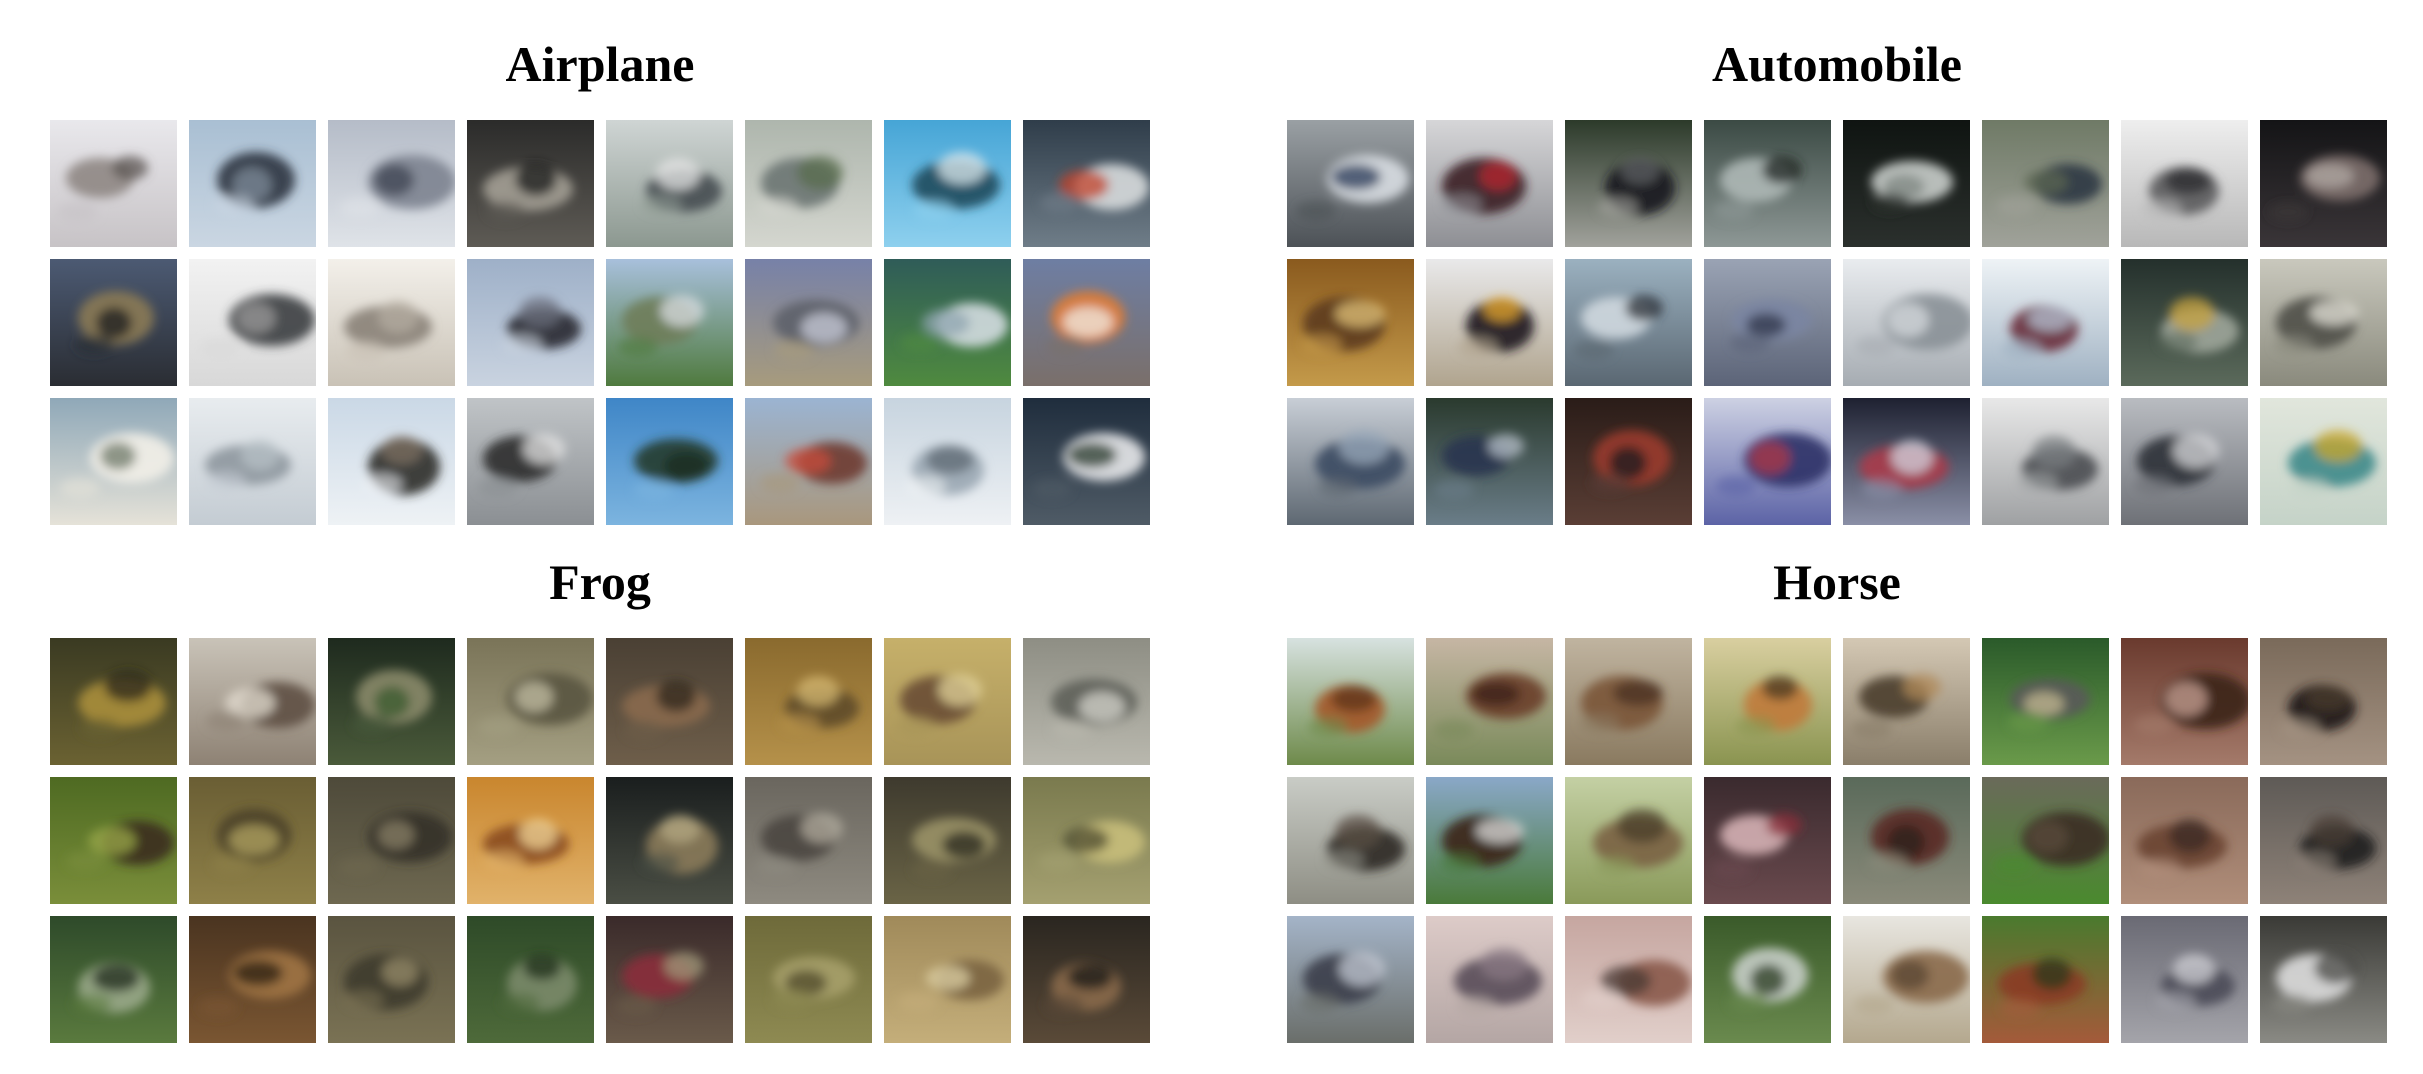 The width and height of the screenshot is (2423, 1074). Describe the element at coordinates (600, 582) in the screenshot. I see `panel-title-frog: Frog` at that location.